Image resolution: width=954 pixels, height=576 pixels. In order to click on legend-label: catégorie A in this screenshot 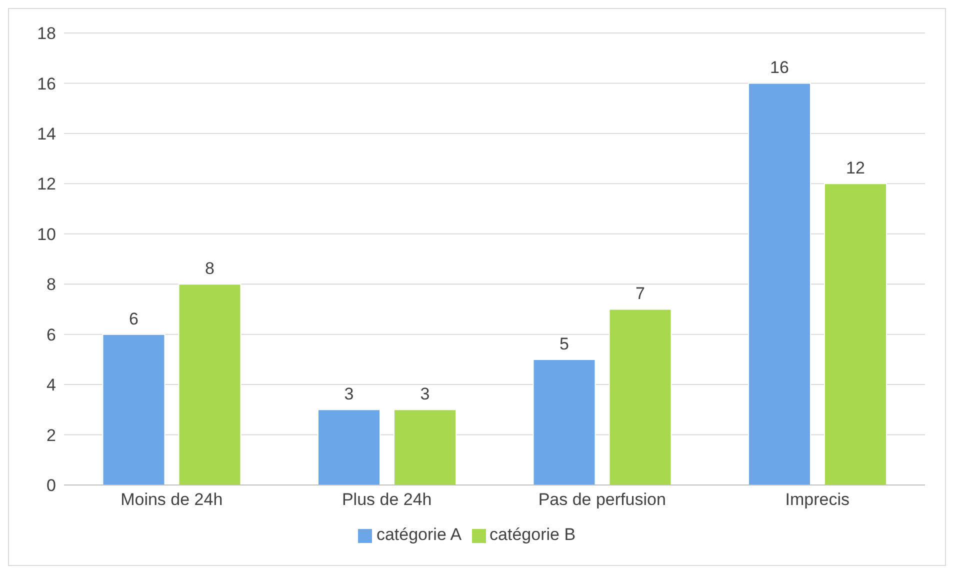, I will do `click(419, 534)`.